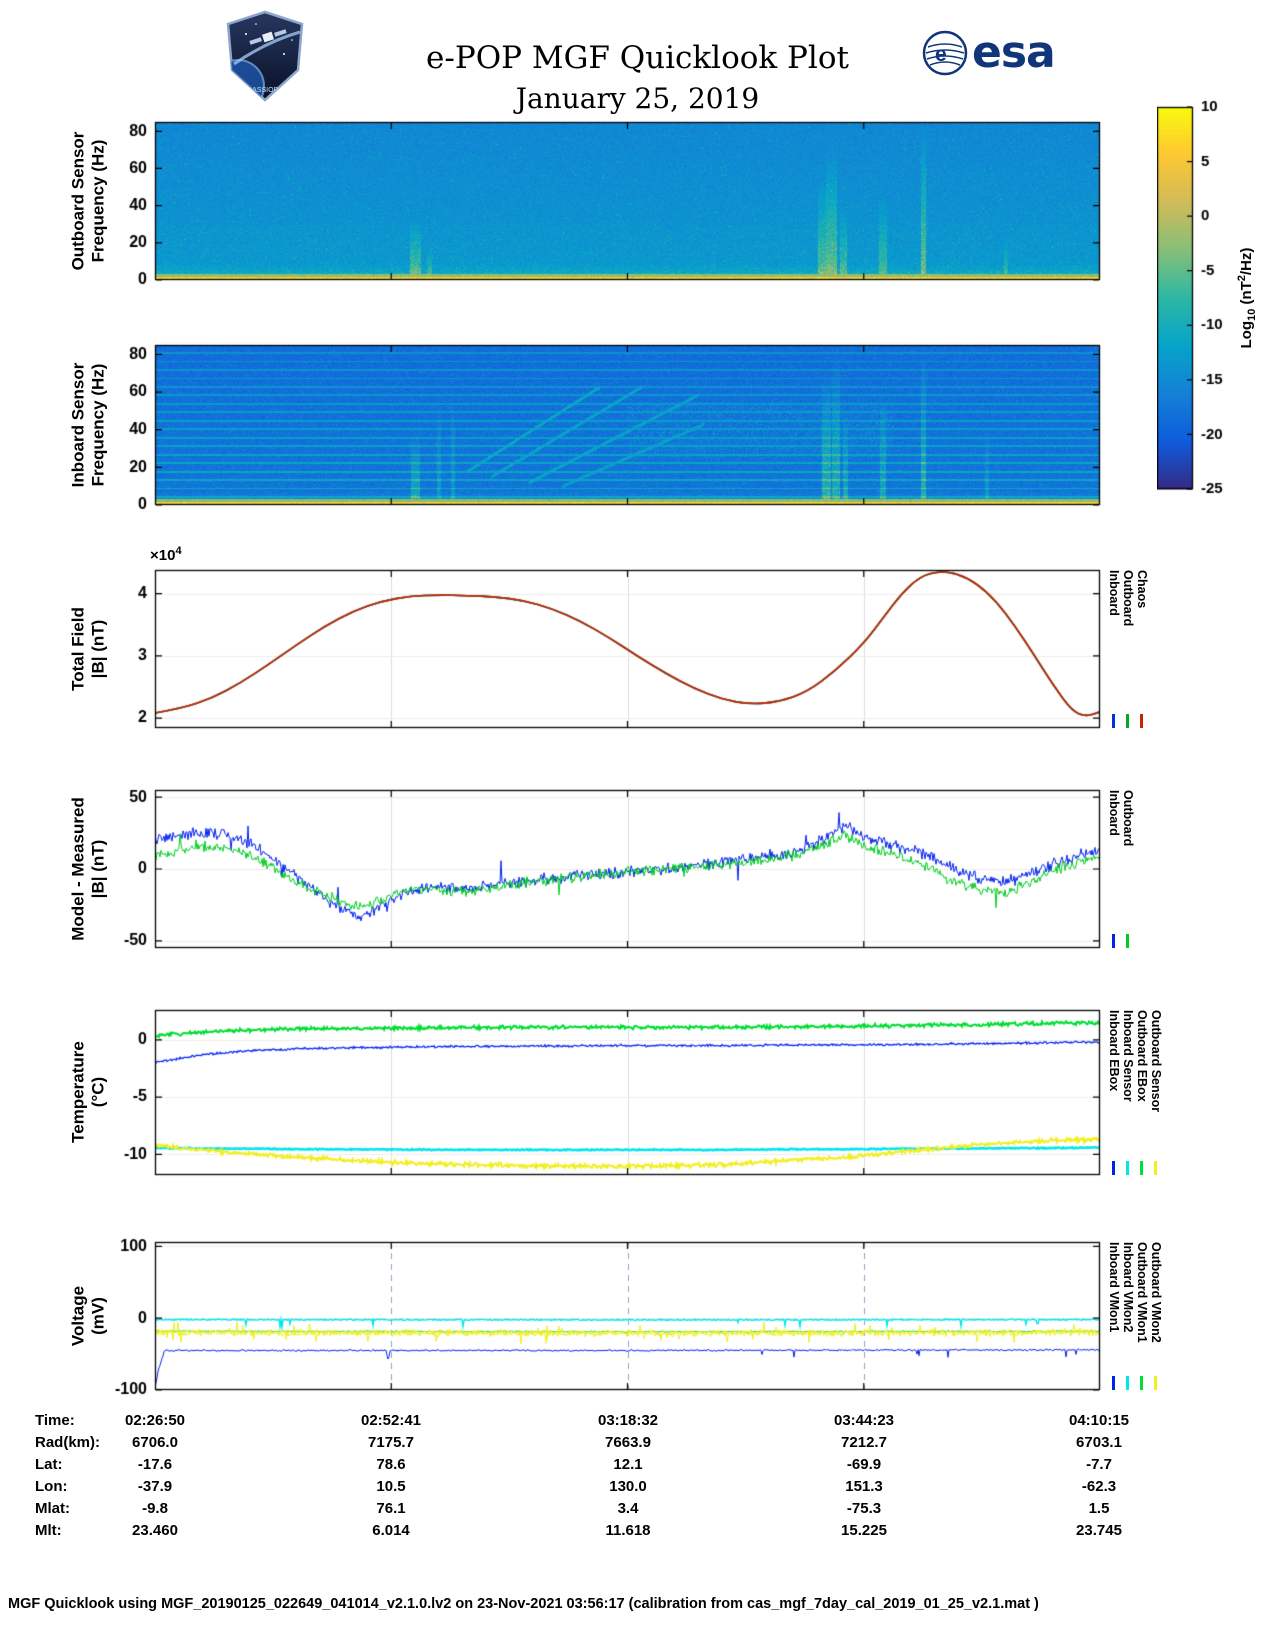 The height and width of the screenshot is (1650, 1275). I want to click on ylabel-temperature: Temperature (°C), so click(88, 1092).